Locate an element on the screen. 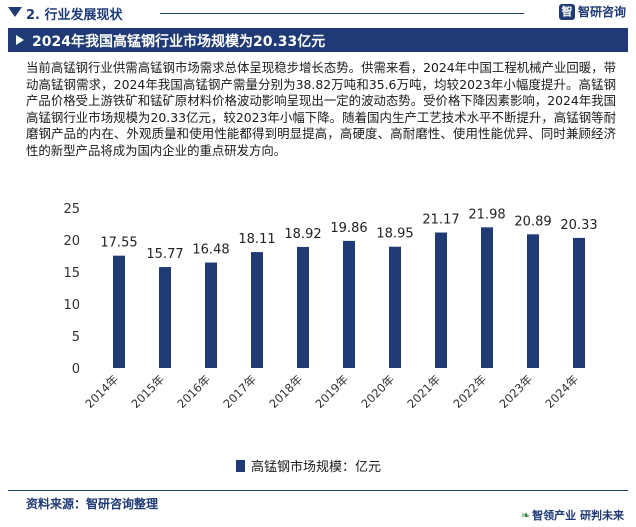  data-label: 17.55 is located at coordinates (118, 243).